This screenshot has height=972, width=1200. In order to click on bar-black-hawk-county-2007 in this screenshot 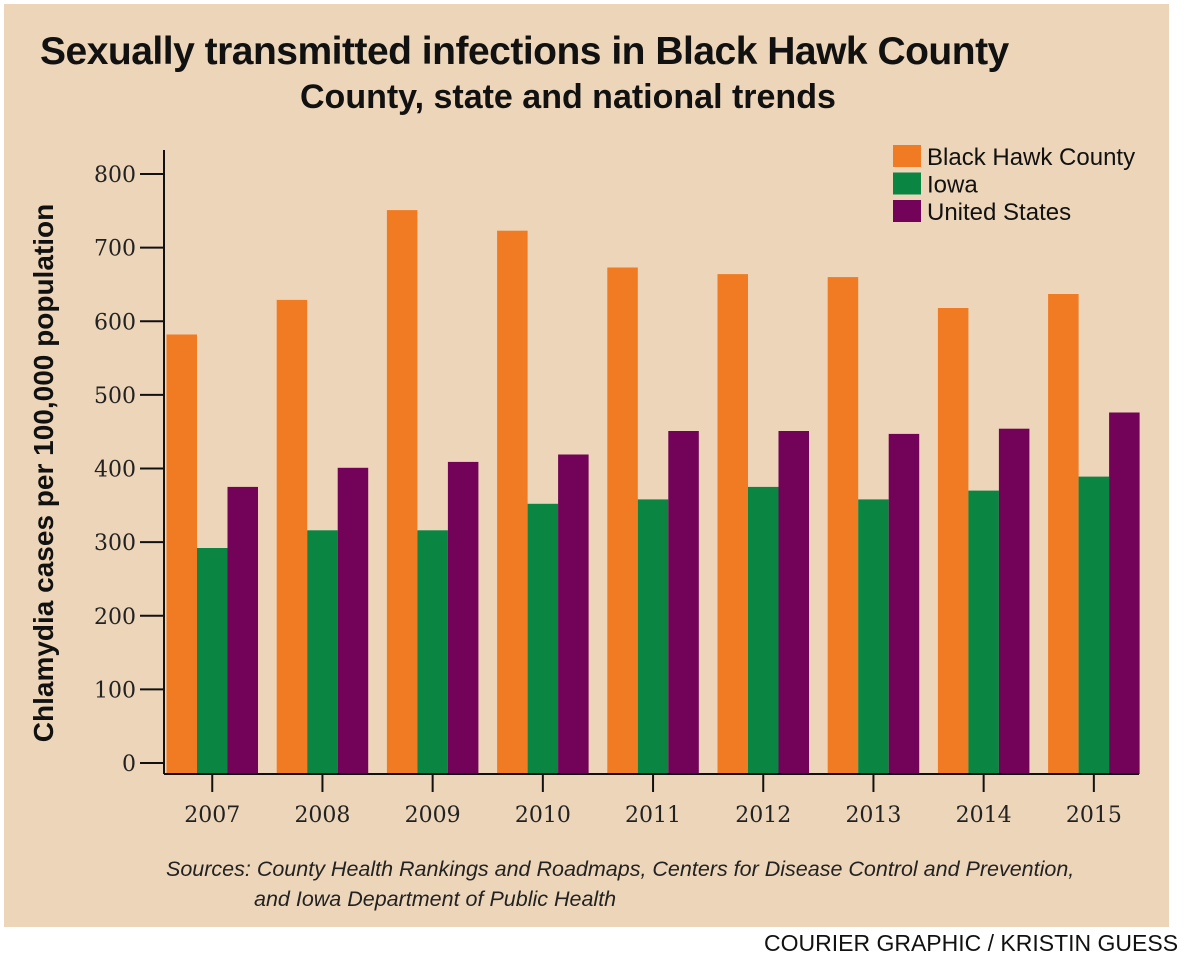, I will do `click(181, 554)`.